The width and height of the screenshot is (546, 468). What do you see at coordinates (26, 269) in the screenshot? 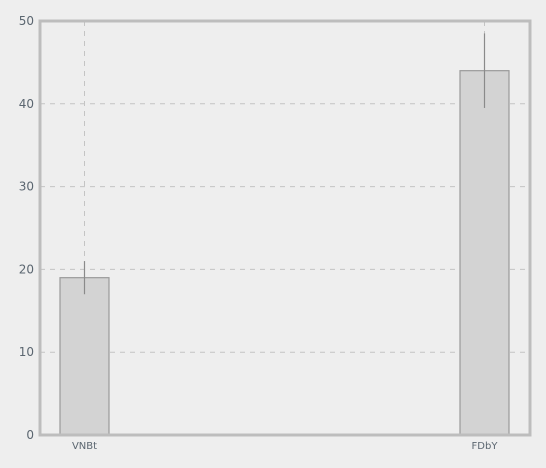
I see `y-tick-label: 20` at bounding box center [26, 269].